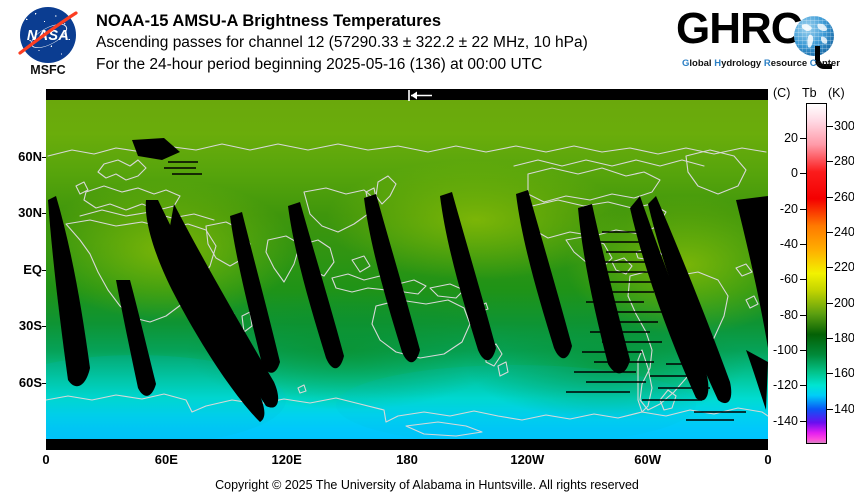 Image resolution: width=854 pixels, height=502 pixels. I want to click on lat-tick-60N, so click(44, 157).